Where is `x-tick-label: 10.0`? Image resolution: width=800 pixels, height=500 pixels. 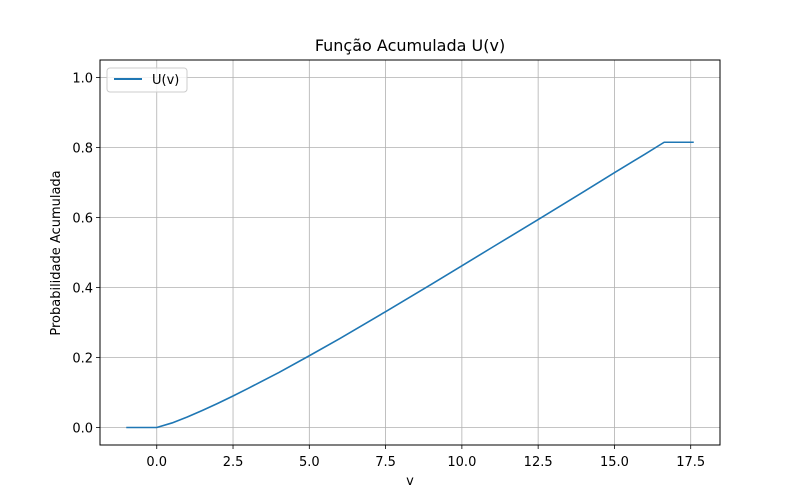 x-tick-label: 10.0 is located at coordinates (461, 462).